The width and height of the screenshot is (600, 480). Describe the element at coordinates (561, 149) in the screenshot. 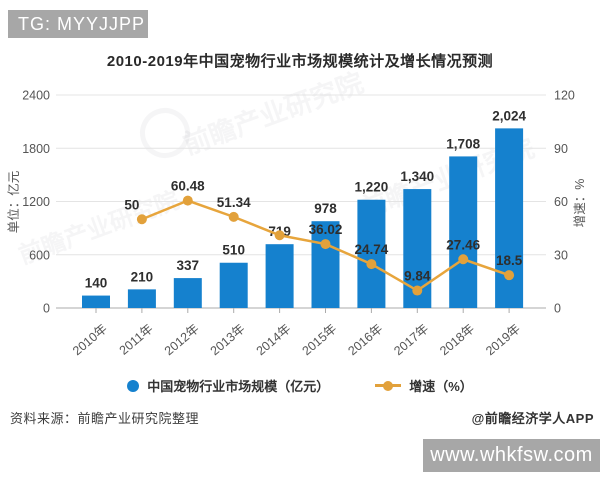

I see `right-axis-tick-label: 90` at that location.